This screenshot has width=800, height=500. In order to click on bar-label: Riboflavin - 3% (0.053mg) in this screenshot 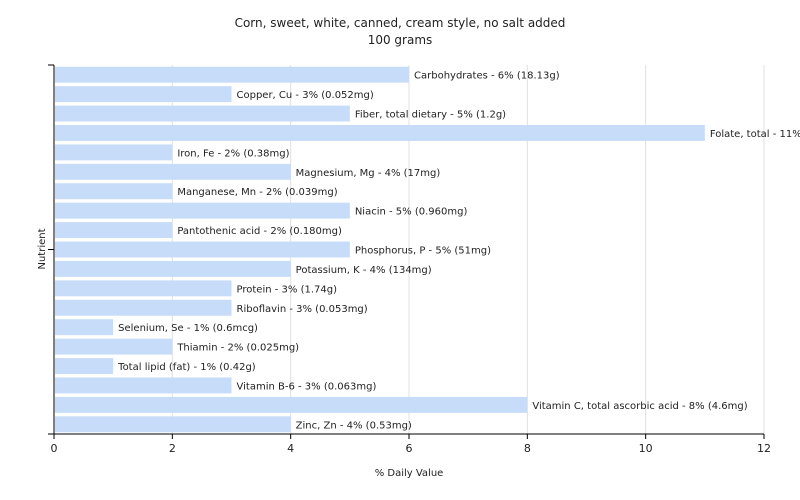, I will do `click(302, 309)`.